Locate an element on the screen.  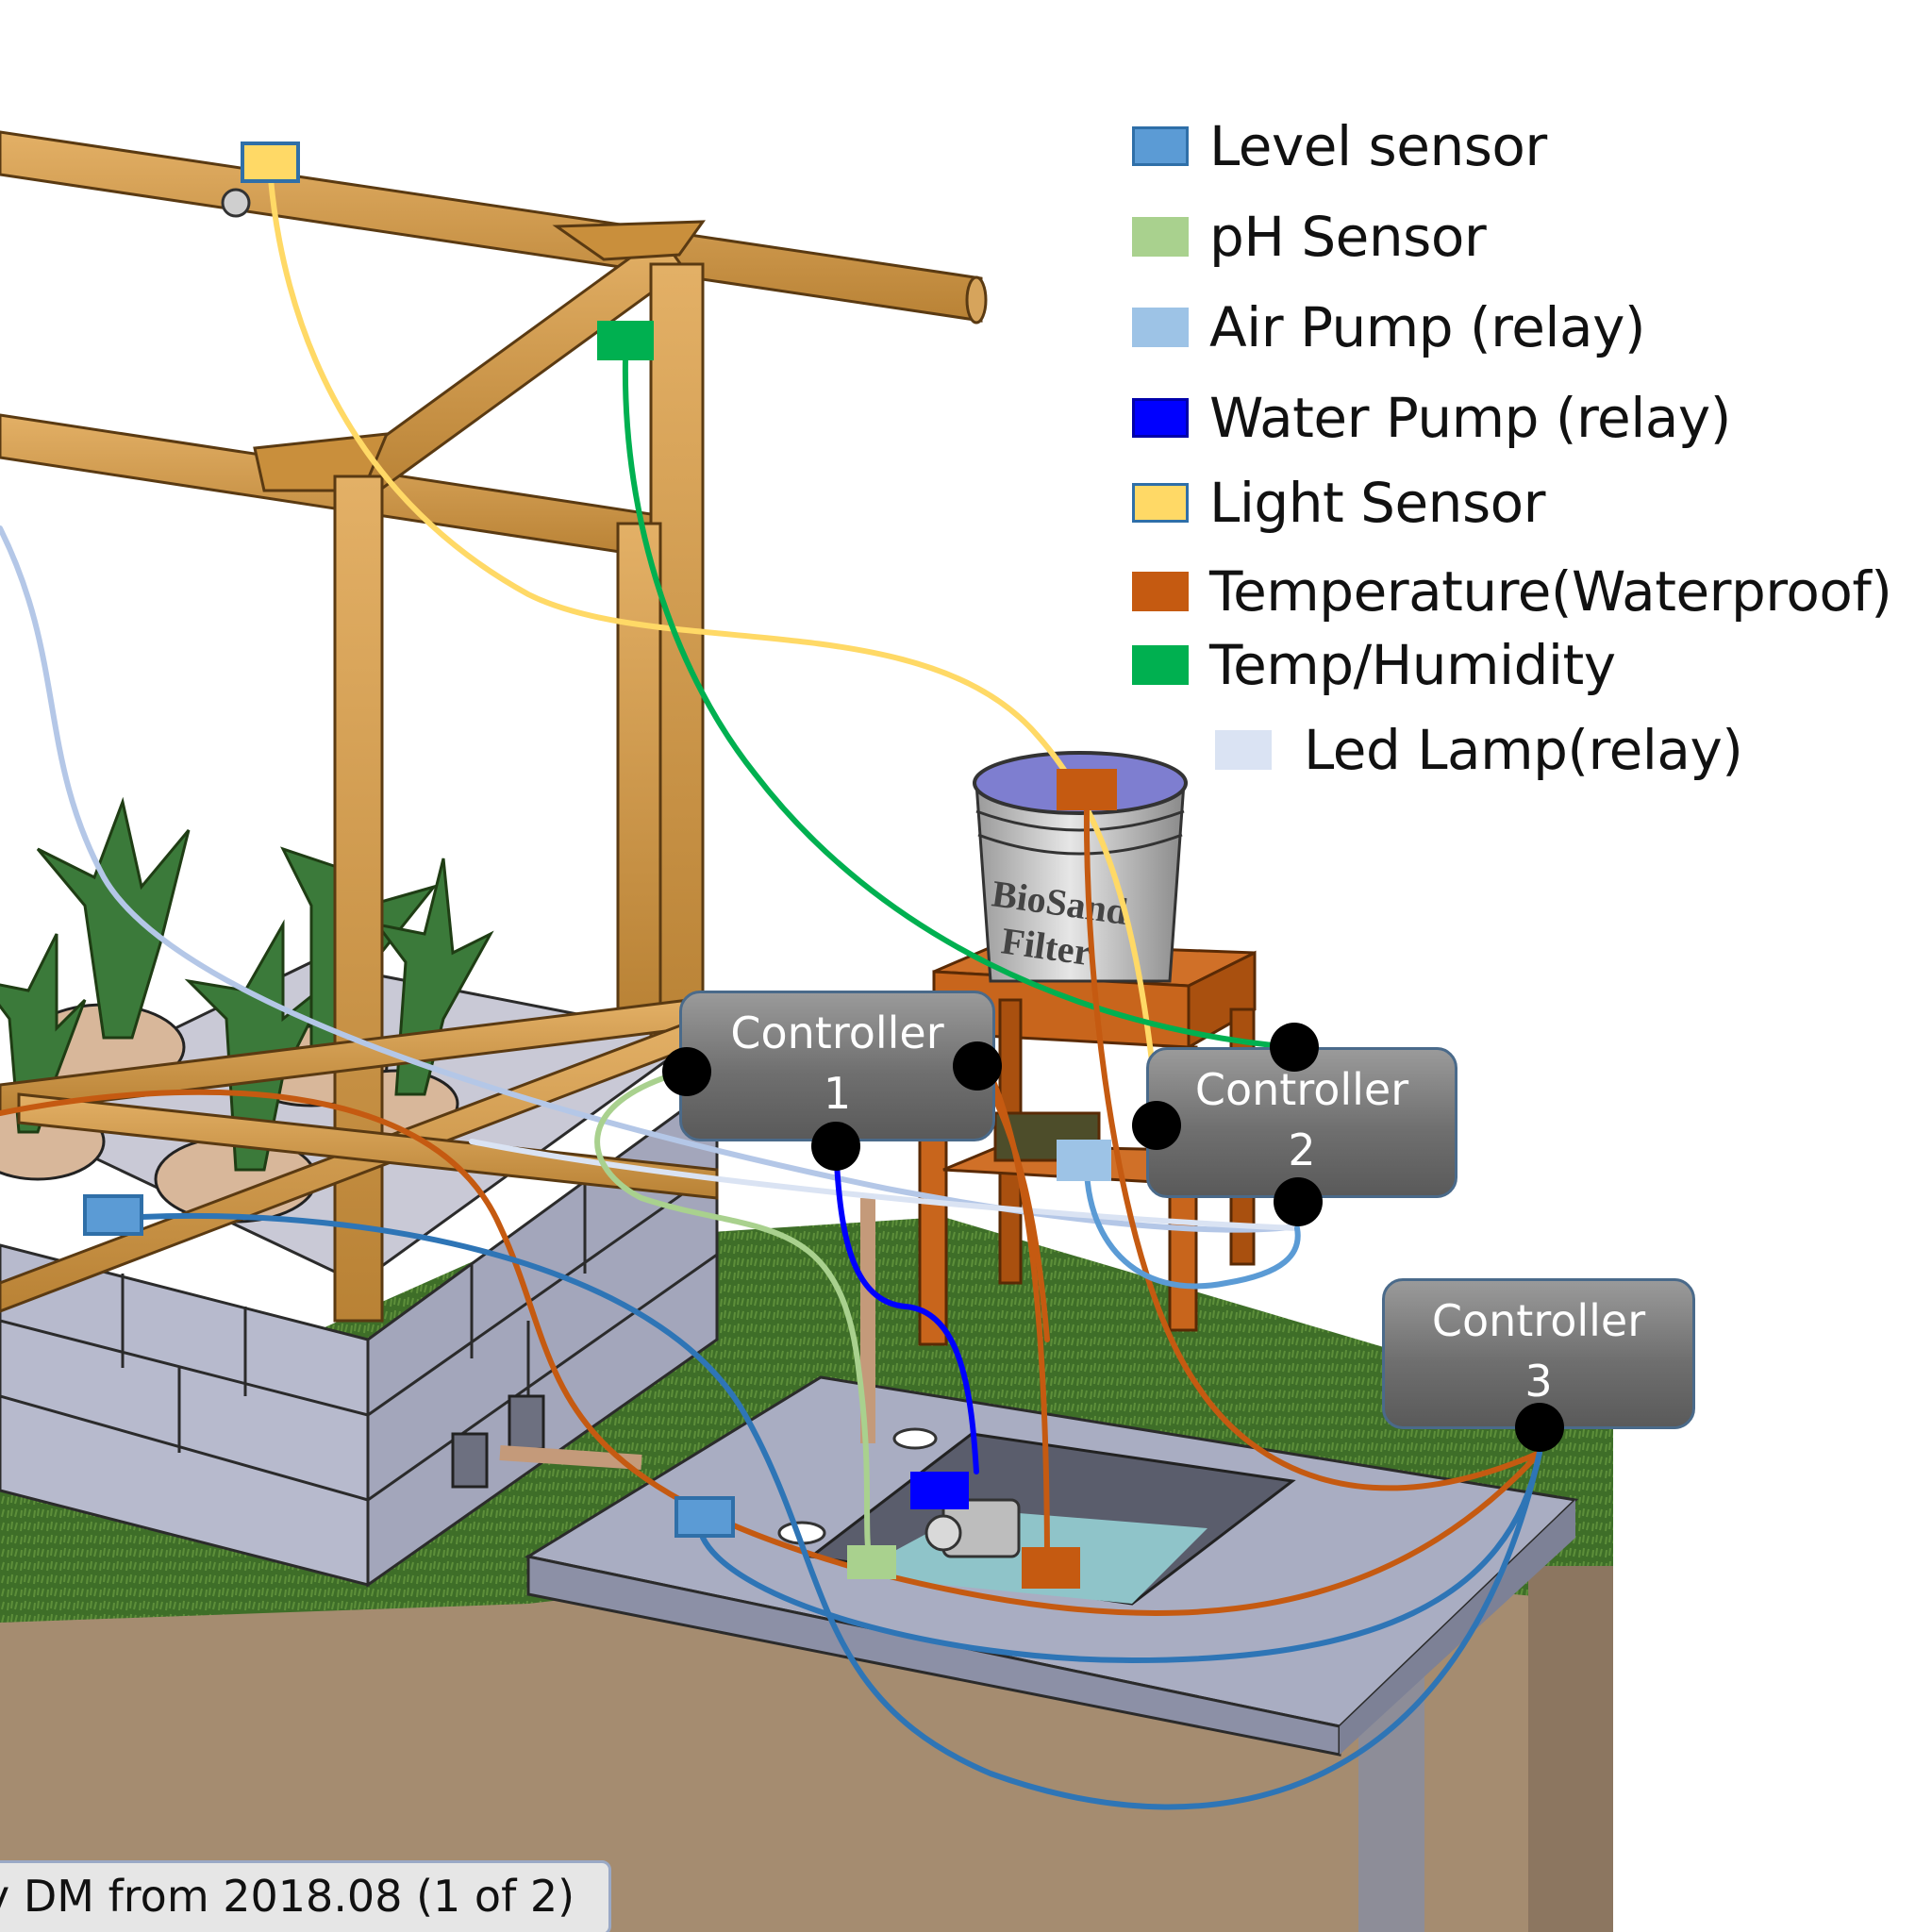
water-pump-body is located at coordinates (972, 1528).